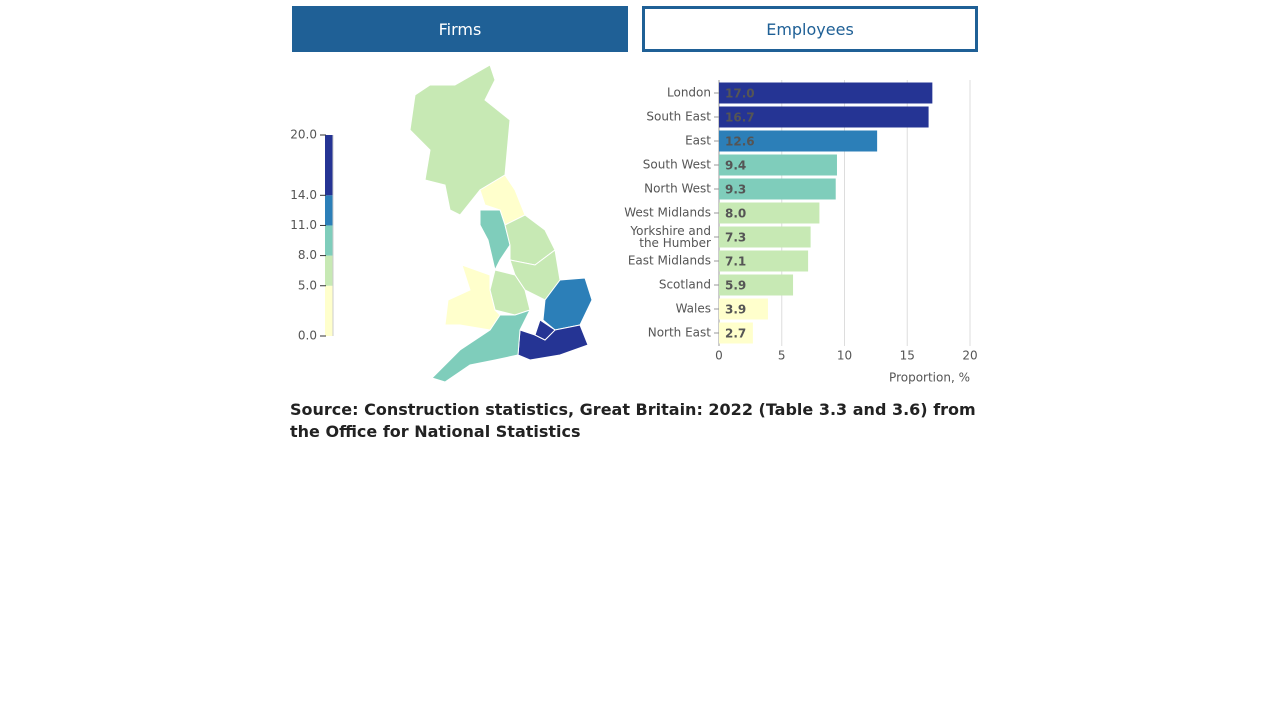  Describe the element at coordinates (670, 231) in the screenshot. I see `label-line: Yorkshire and` at that location.